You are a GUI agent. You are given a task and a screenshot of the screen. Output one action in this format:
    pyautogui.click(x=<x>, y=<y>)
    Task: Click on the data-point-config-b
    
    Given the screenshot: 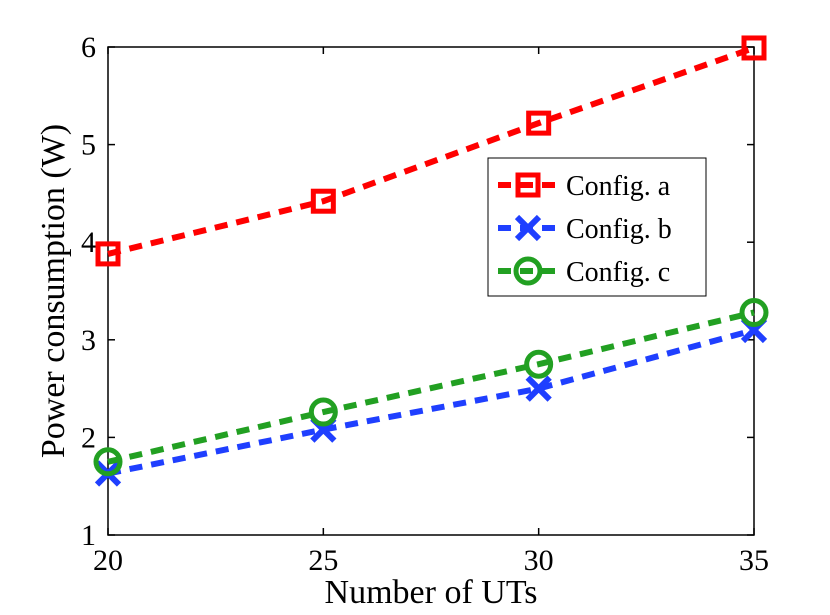 What is the action you would take?
    pyautogui.click(x=538, y=388)
    